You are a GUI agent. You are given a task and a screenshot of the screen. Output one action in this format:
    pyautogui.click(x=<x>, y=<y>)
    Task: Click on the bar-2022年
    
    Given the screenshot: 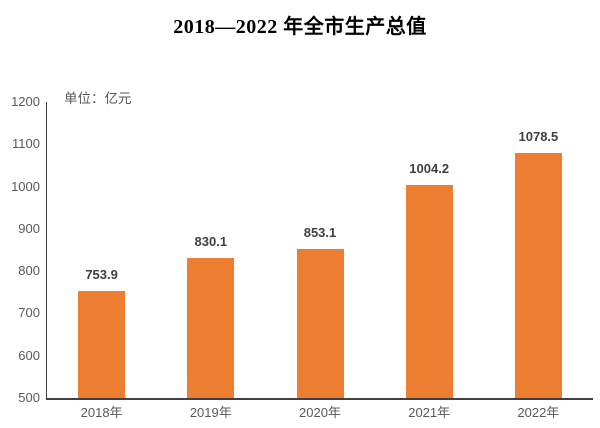 What is the action you would take?
    pyautogui.click(x=538, y=275)
    